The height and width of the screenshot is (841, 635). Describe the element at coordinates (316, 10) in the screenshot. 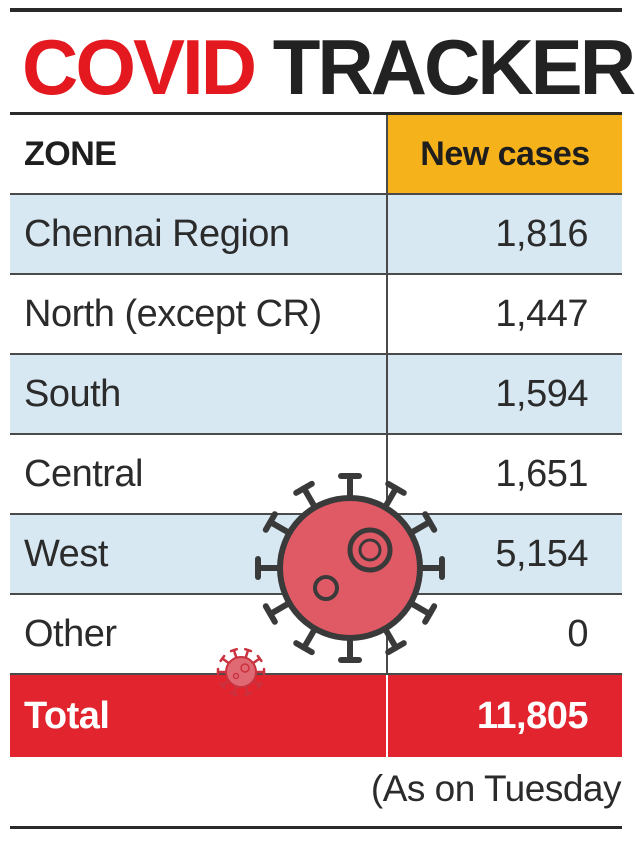

I see `top-rule` at that location.